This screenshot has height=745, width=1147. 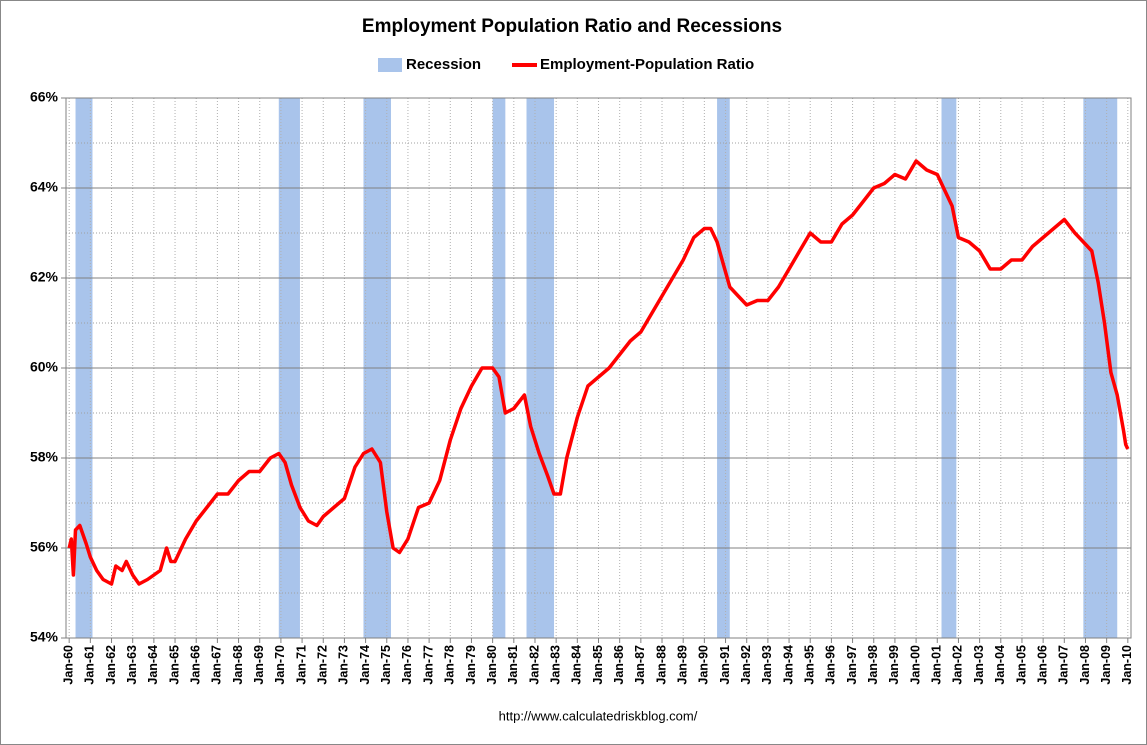 I want to click on x-tick-label: Jan-73, so click(x=344, y=665).